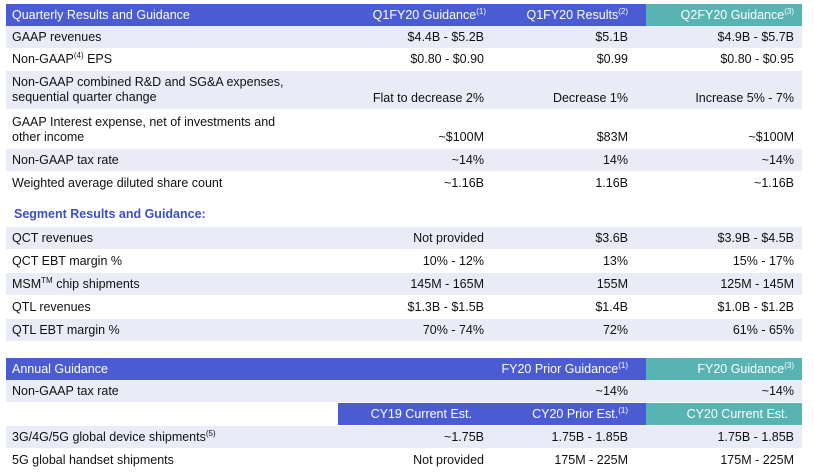  What do you see at coordinates (447, 59) in the screenshot?
I see `row-value: $0.80 - $0.90` at bounding box center [447, 59].